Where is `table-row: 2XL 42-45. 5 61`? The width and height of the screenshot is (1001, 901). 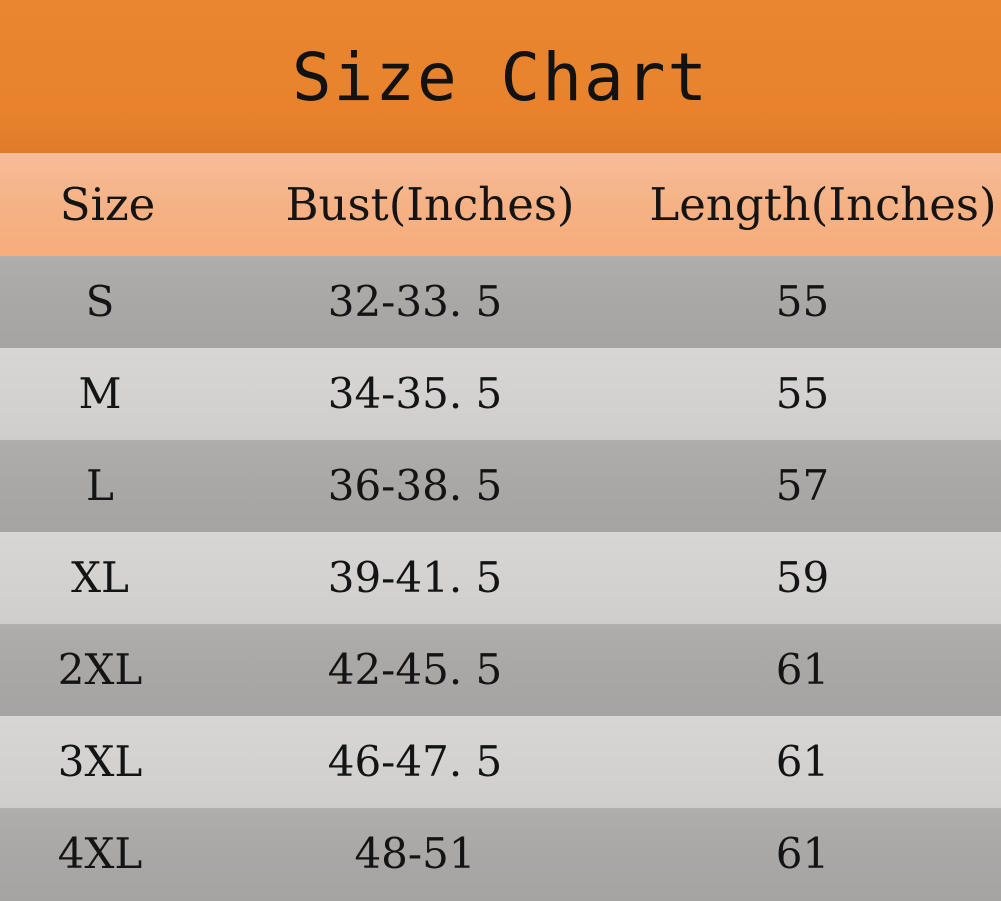 table-row: 2XL 42-45. 5 61 is located at coordinates (500, 670).